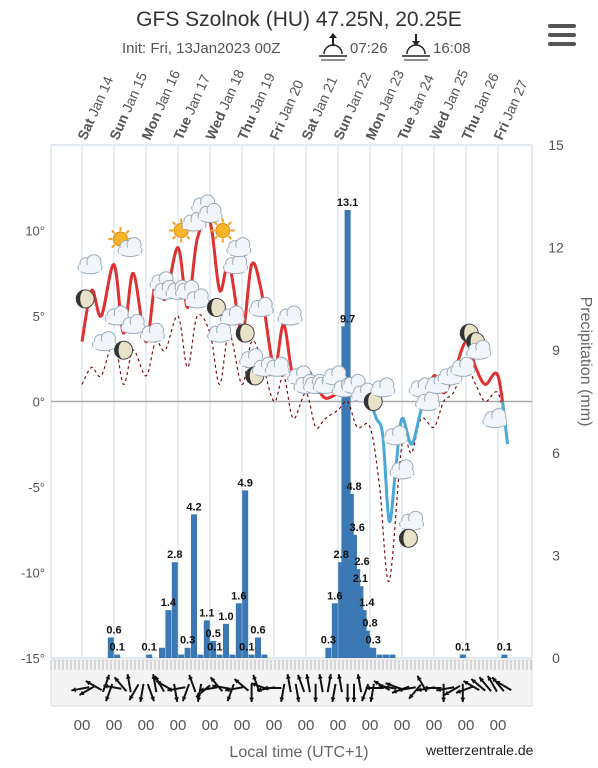 This screenshot has width=598, height=768. I want to click on hamburger-menu-icon, so click(562, 35).